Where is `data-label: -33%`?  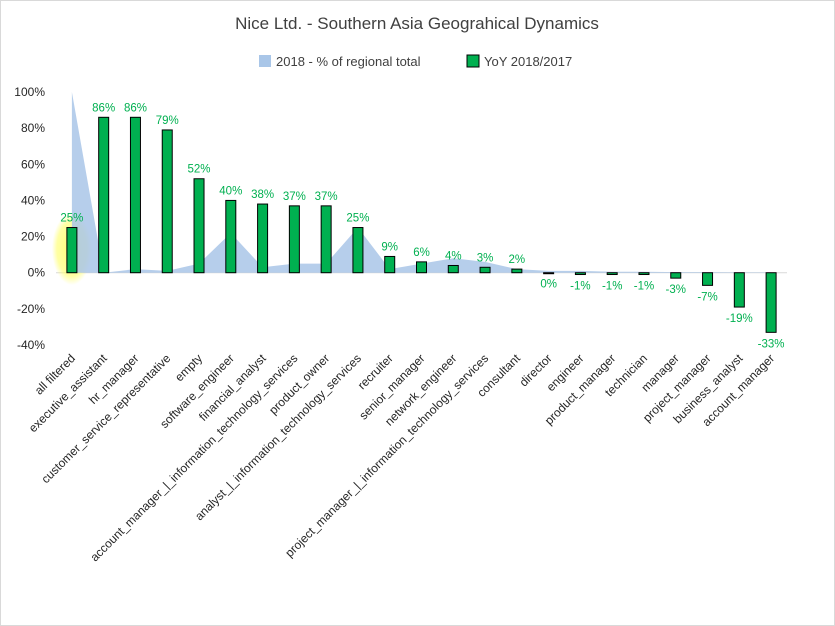
data-label: -33% is located at coordinates (771, 344).